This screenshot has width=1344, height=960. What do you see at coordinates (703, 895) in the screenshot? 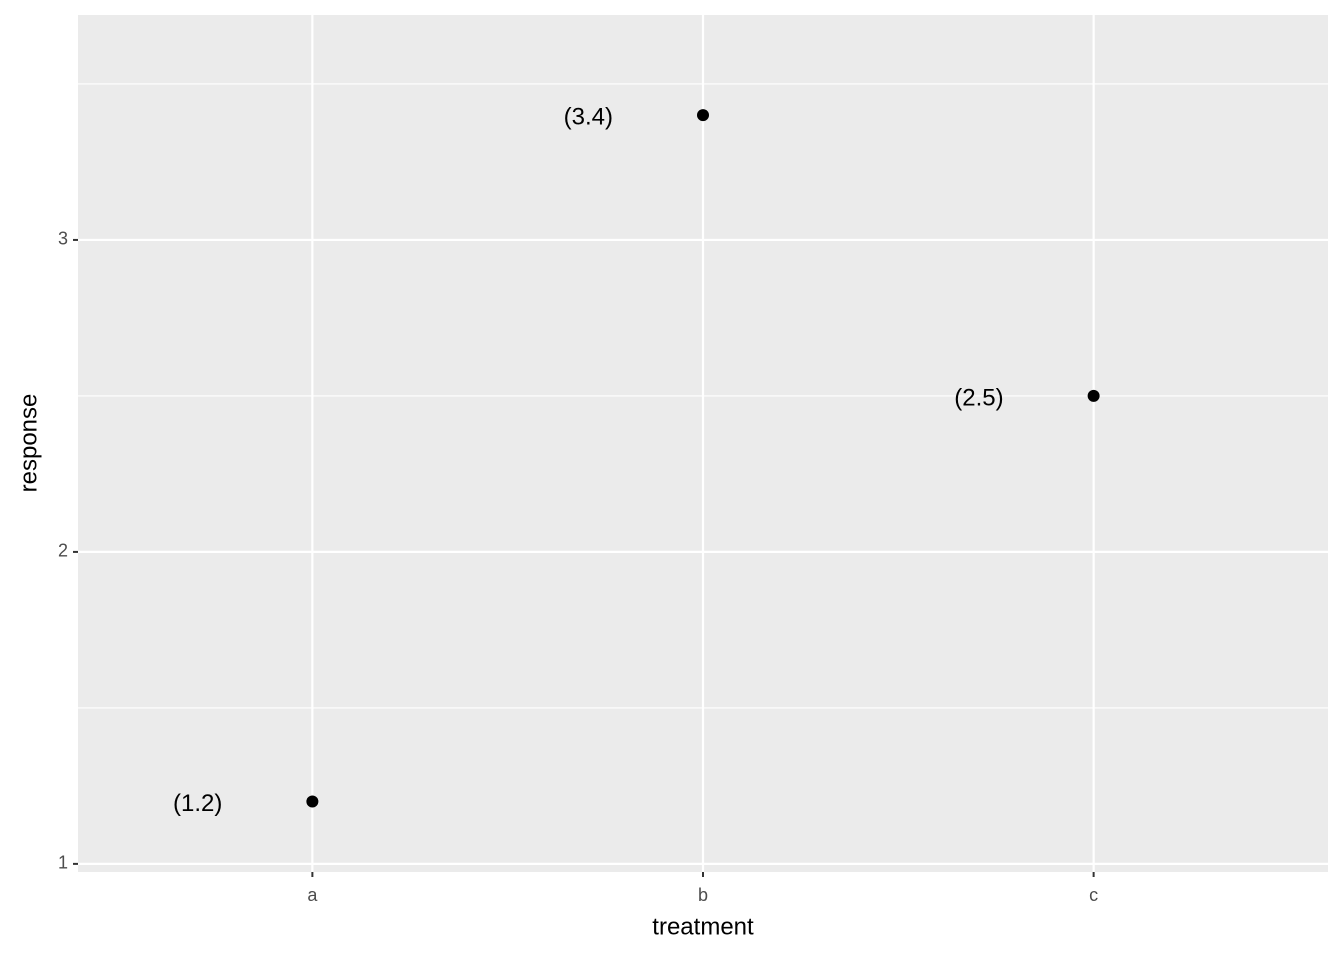
I see `x-tick-label: b` at bounding box center [703, 895].